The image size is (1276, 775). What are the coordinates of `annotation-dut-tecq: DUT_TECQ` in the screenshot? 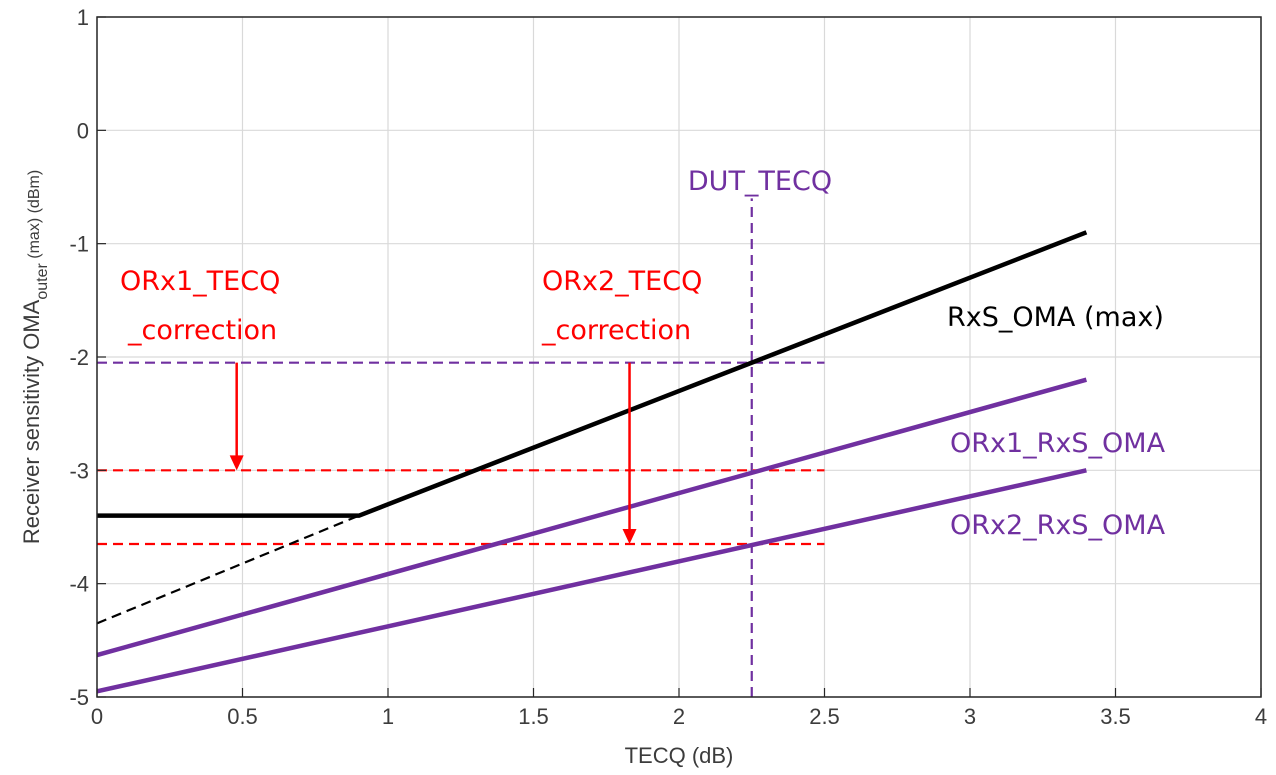 It's located at (760, 181).